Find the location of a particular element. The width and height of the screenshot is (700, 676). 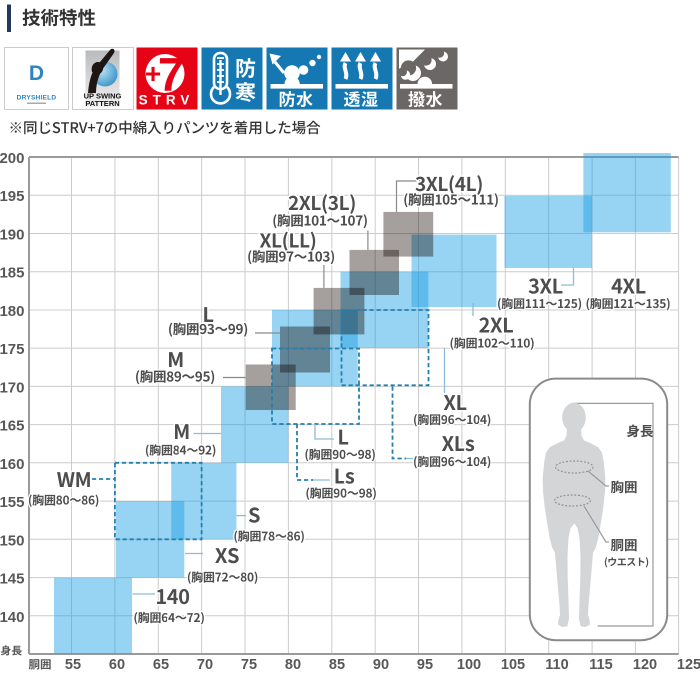

svg-text: DRYSHIELD is located at coordinates (37, 98).